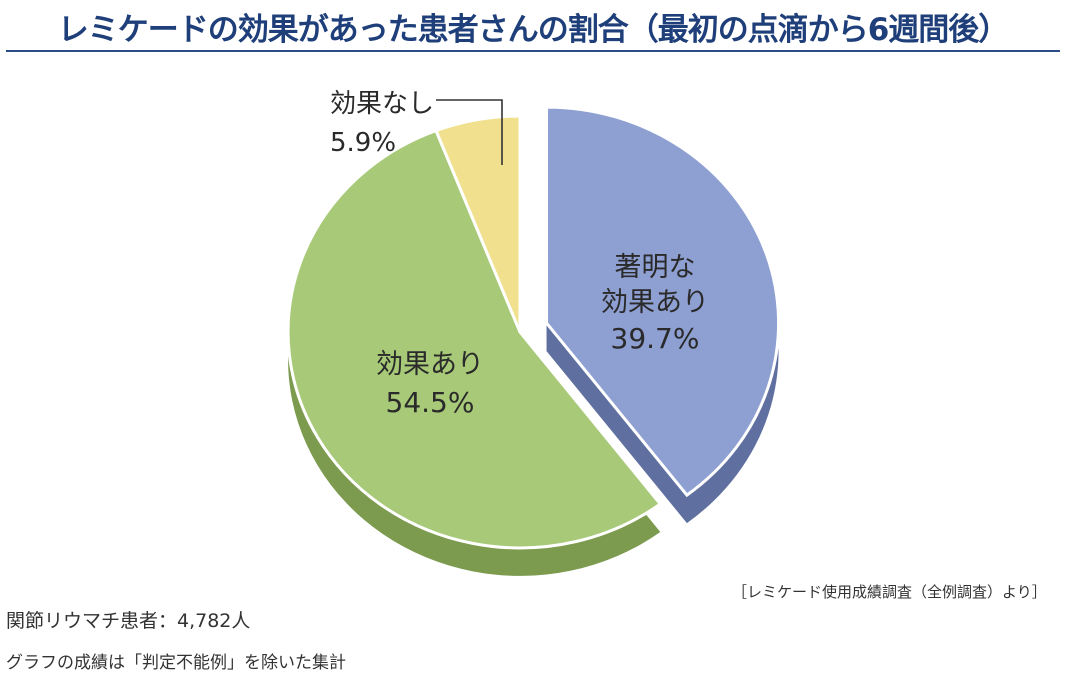  What do you see at coordinates (430, 402) in the screenshot?
I see `slice-value-effect: 54.5%` at bounding box center [430, 402].